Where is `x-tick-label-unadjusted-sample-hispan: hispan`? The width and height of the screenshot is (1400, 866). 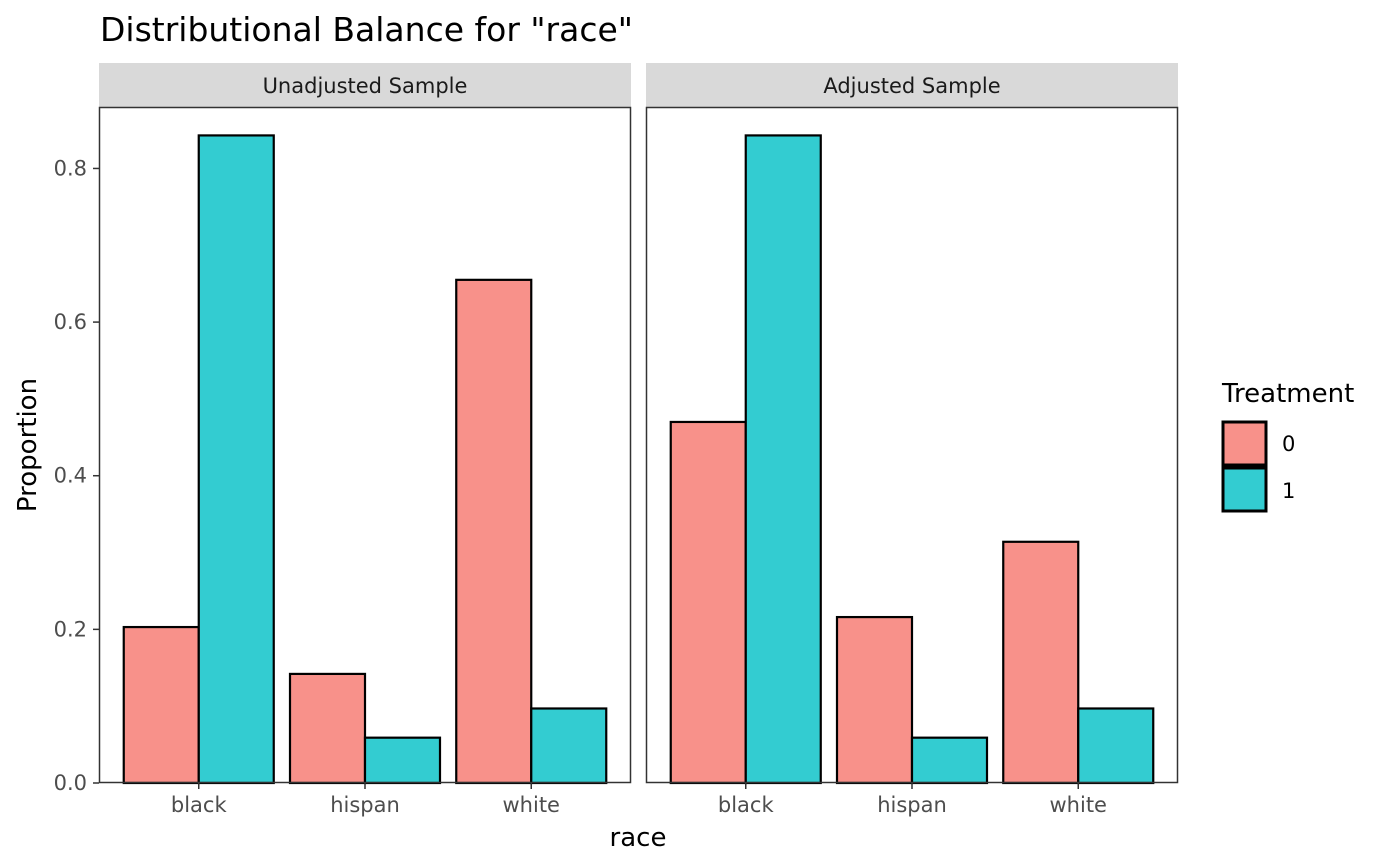 x-tick-label-unadjusted-sample-hispan: hispan is located at coordinates (365, 805).